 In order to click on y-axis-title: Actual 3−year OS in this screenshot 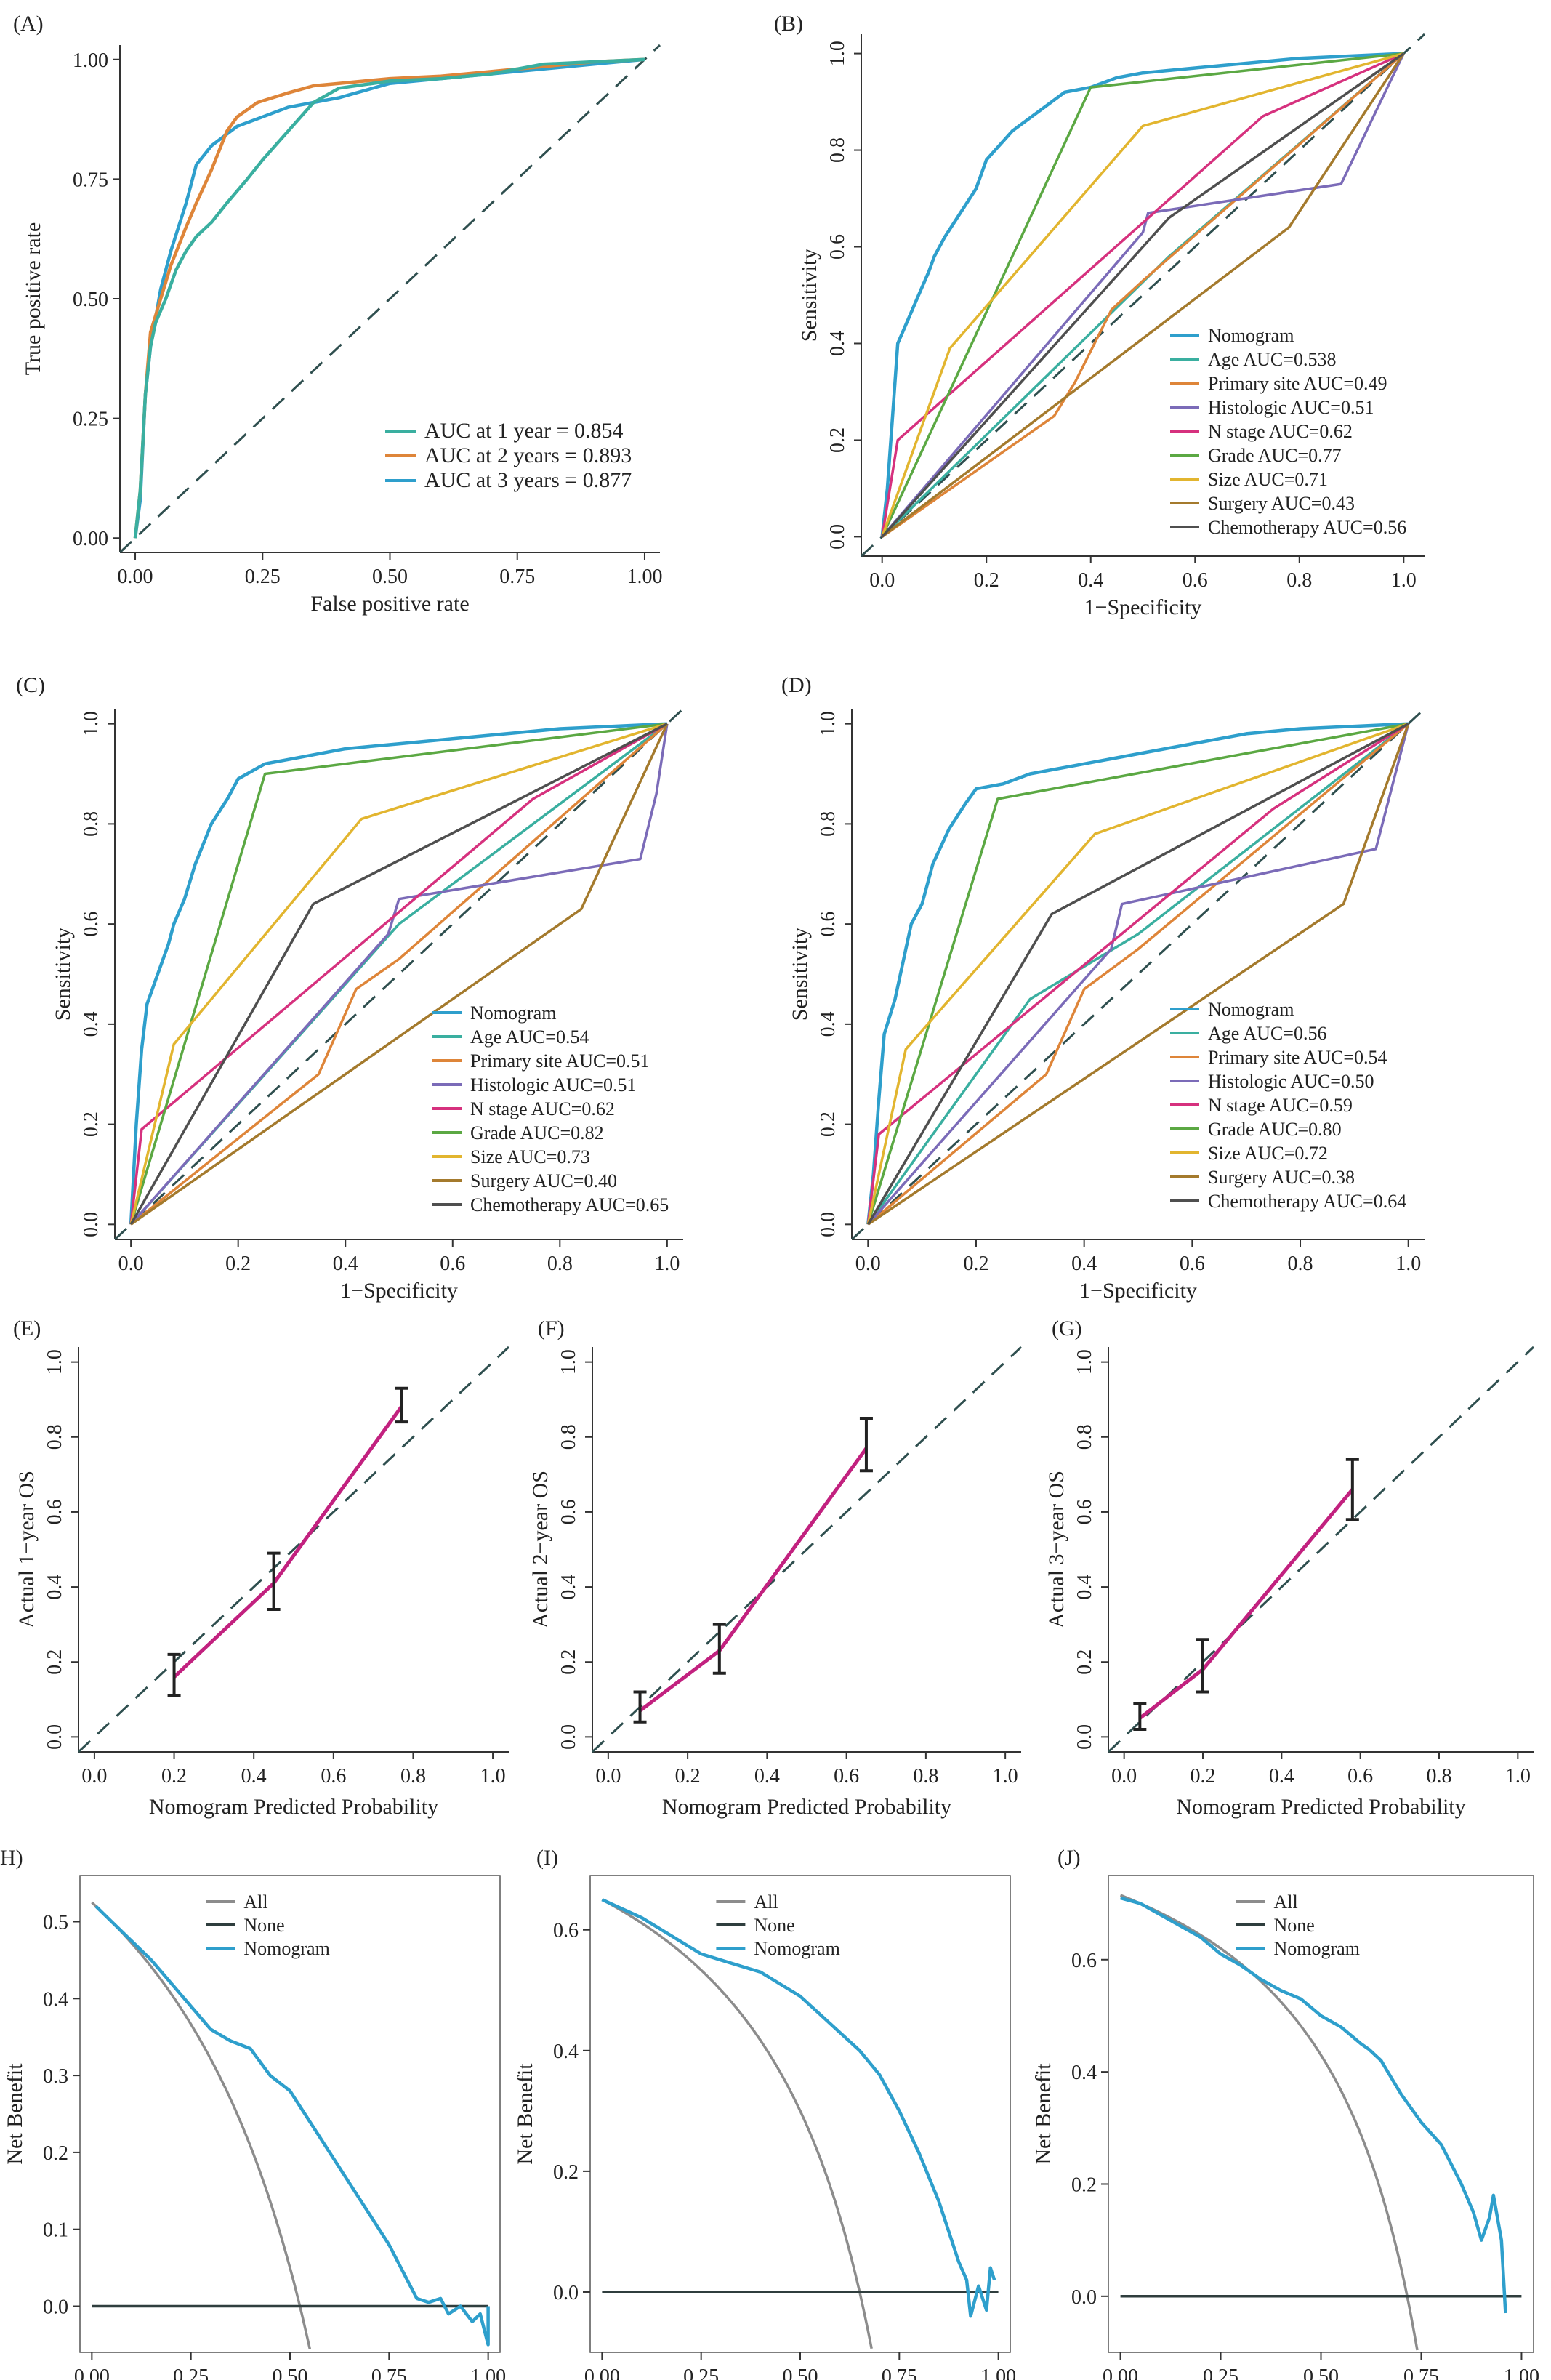, I will do `click(1056, 1550)`.